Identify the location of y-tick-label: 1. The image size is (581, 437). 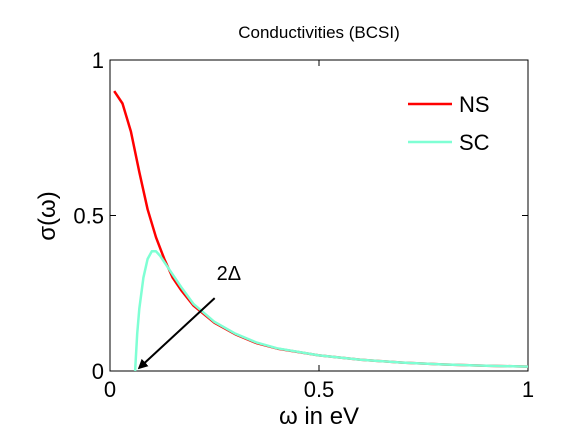
(98, 60).